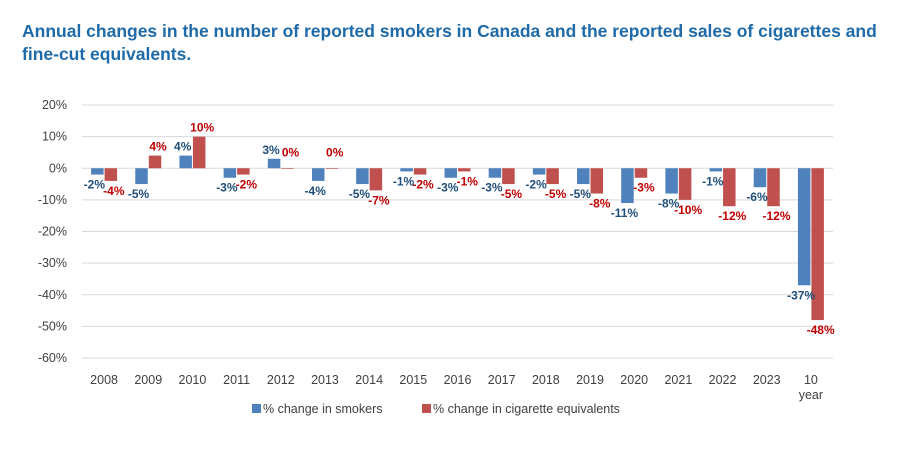 This screenshot has height=463, width=904. What do you see at coordinates (193, 380) in the screenshot?
I see `x-tick-label: 2010` at bounding box center [193, 380].